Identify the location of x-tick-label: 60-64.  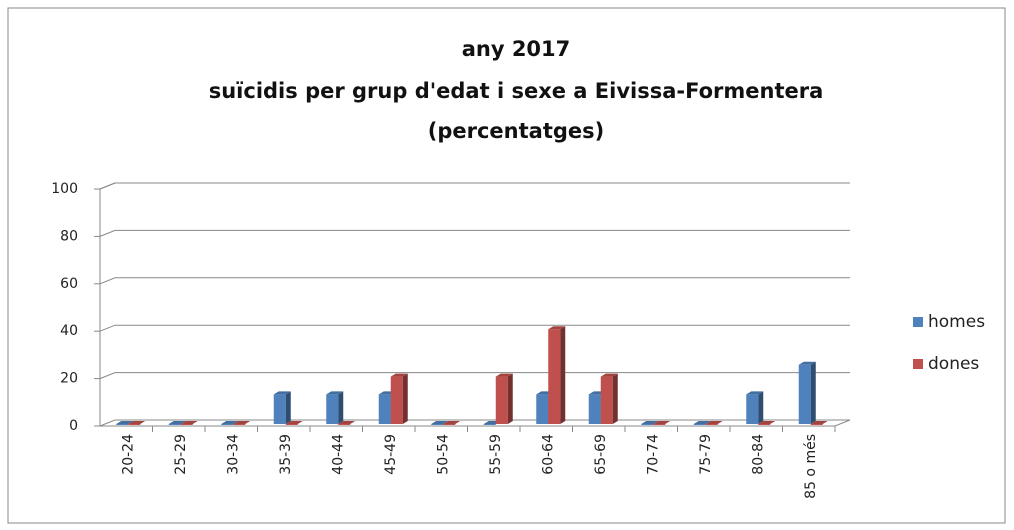
(548, 454).